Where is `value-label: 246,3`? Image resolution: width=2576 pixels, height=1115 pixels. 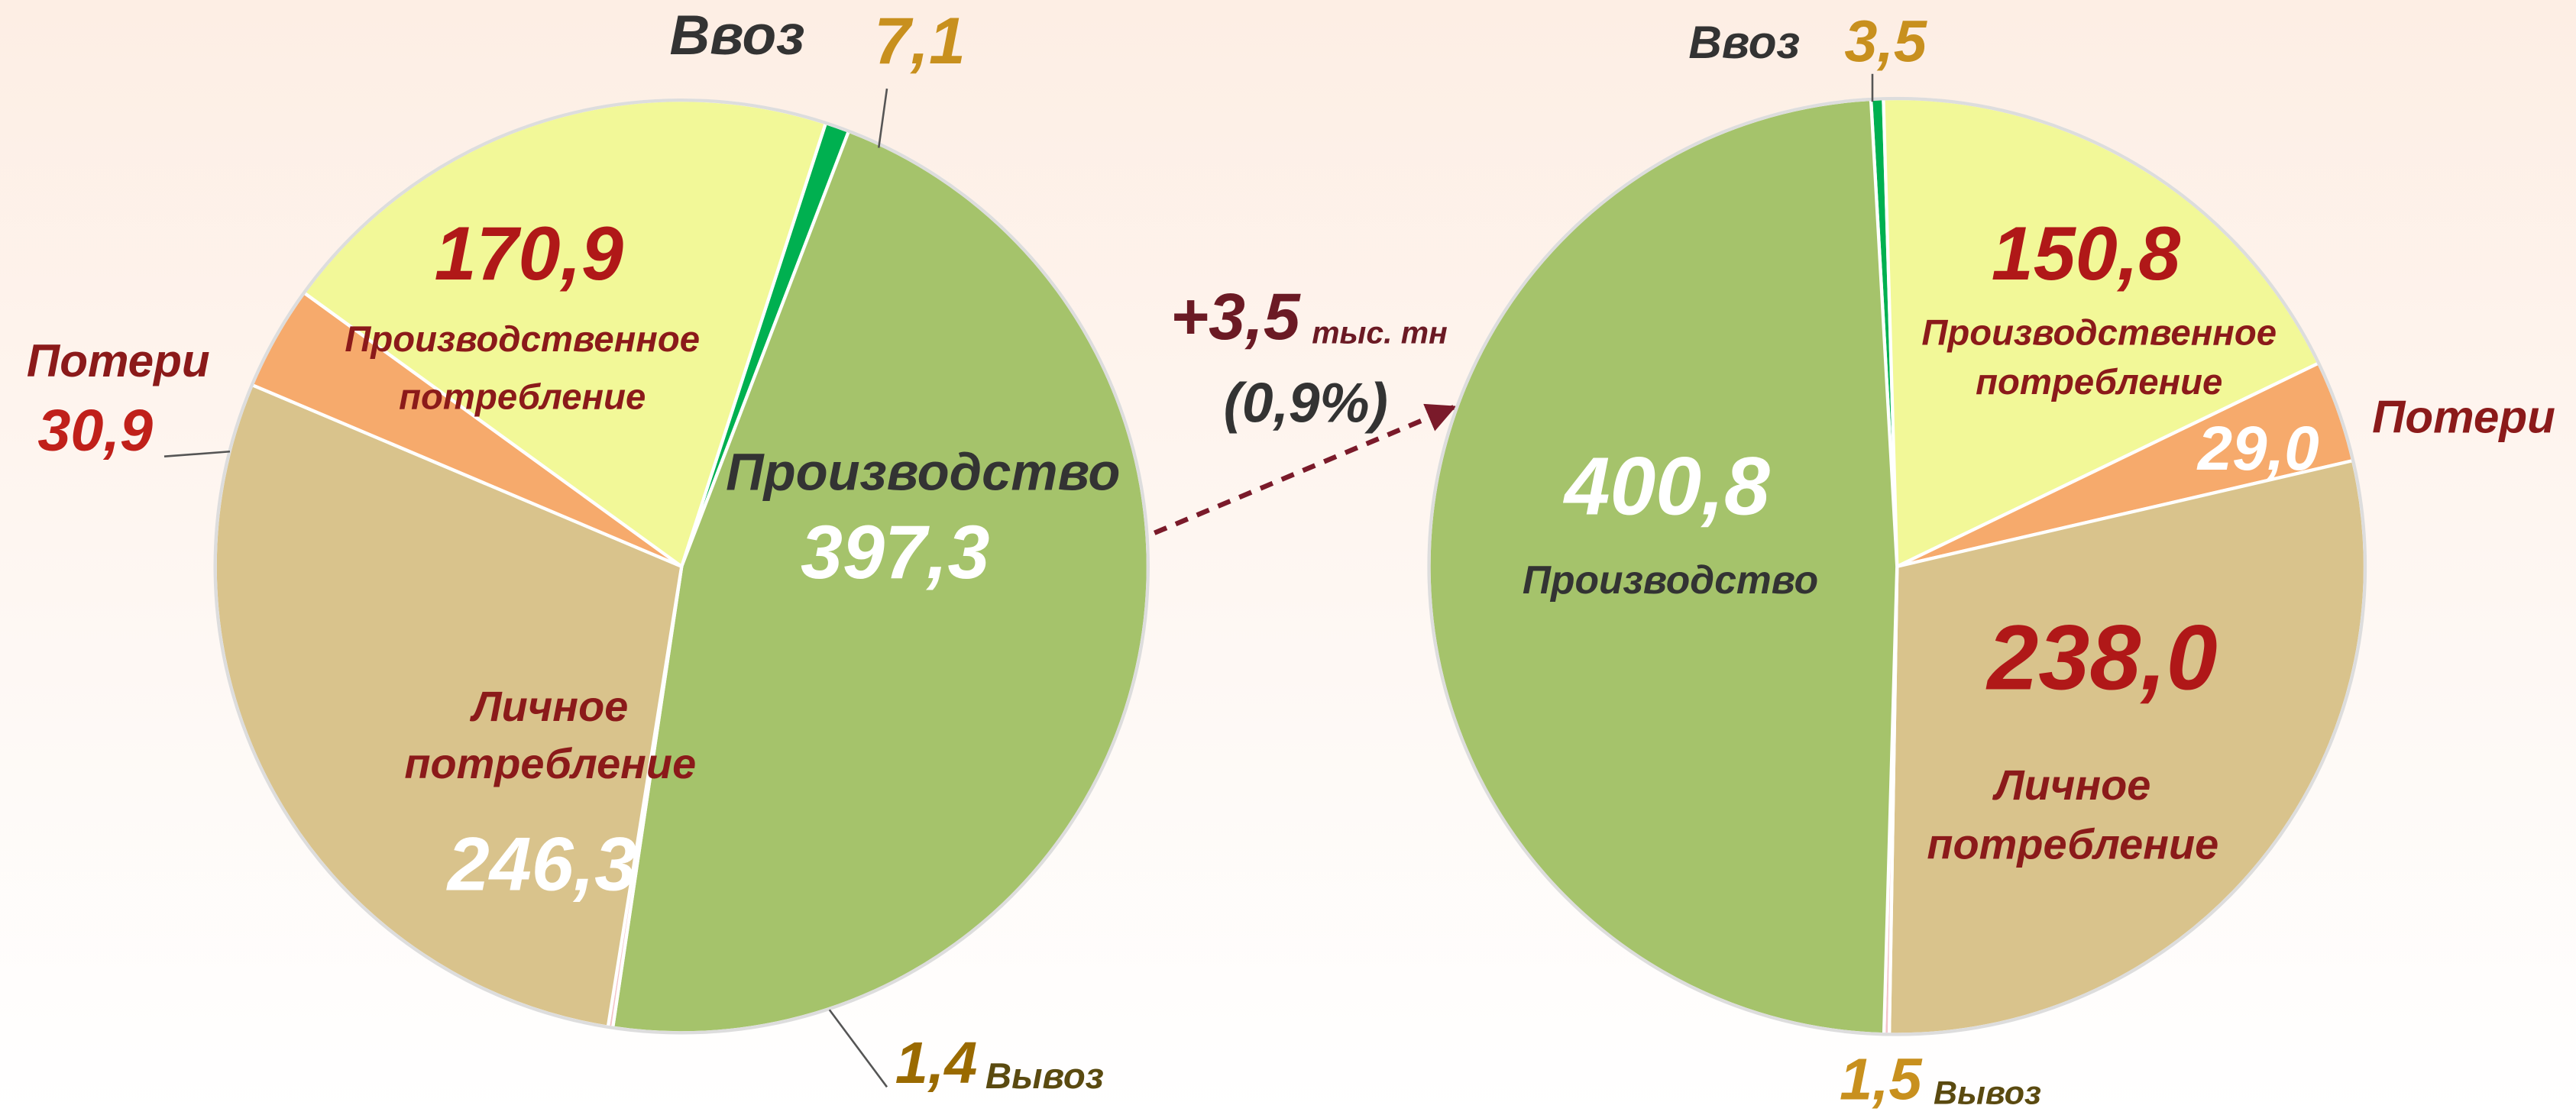
value-label: 246,3 is located at coordinates (541, 865).